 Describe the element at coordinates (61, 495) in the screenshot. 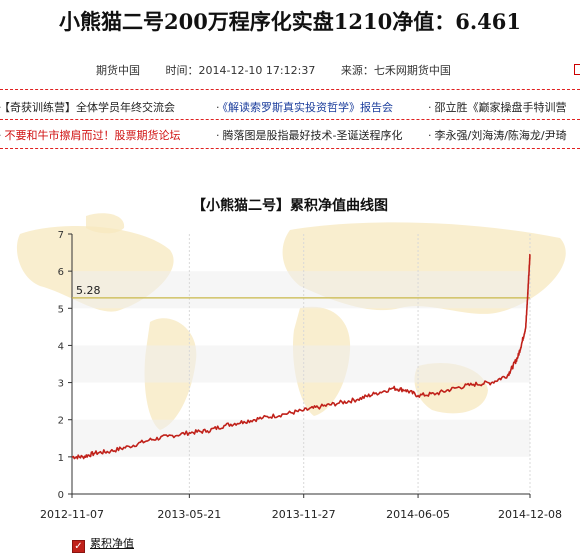

I see `y-tick-label: 0` at that location.